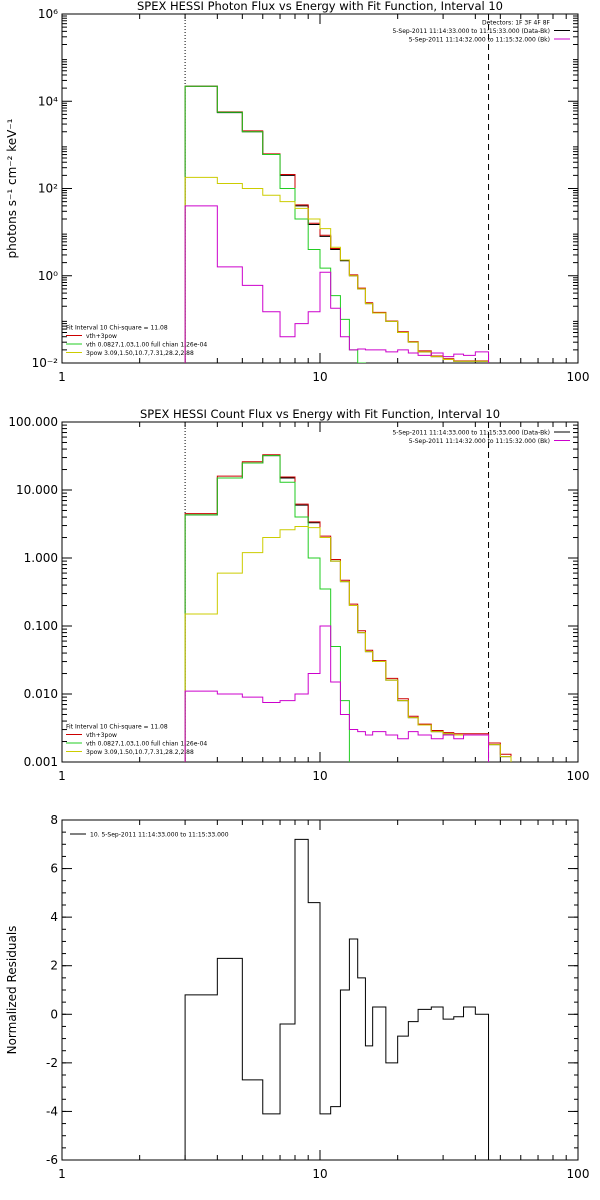 The width and height of the screenshot is (600, 1200). I want to click on y-tick-label: 10⁰, so click(48, 276).